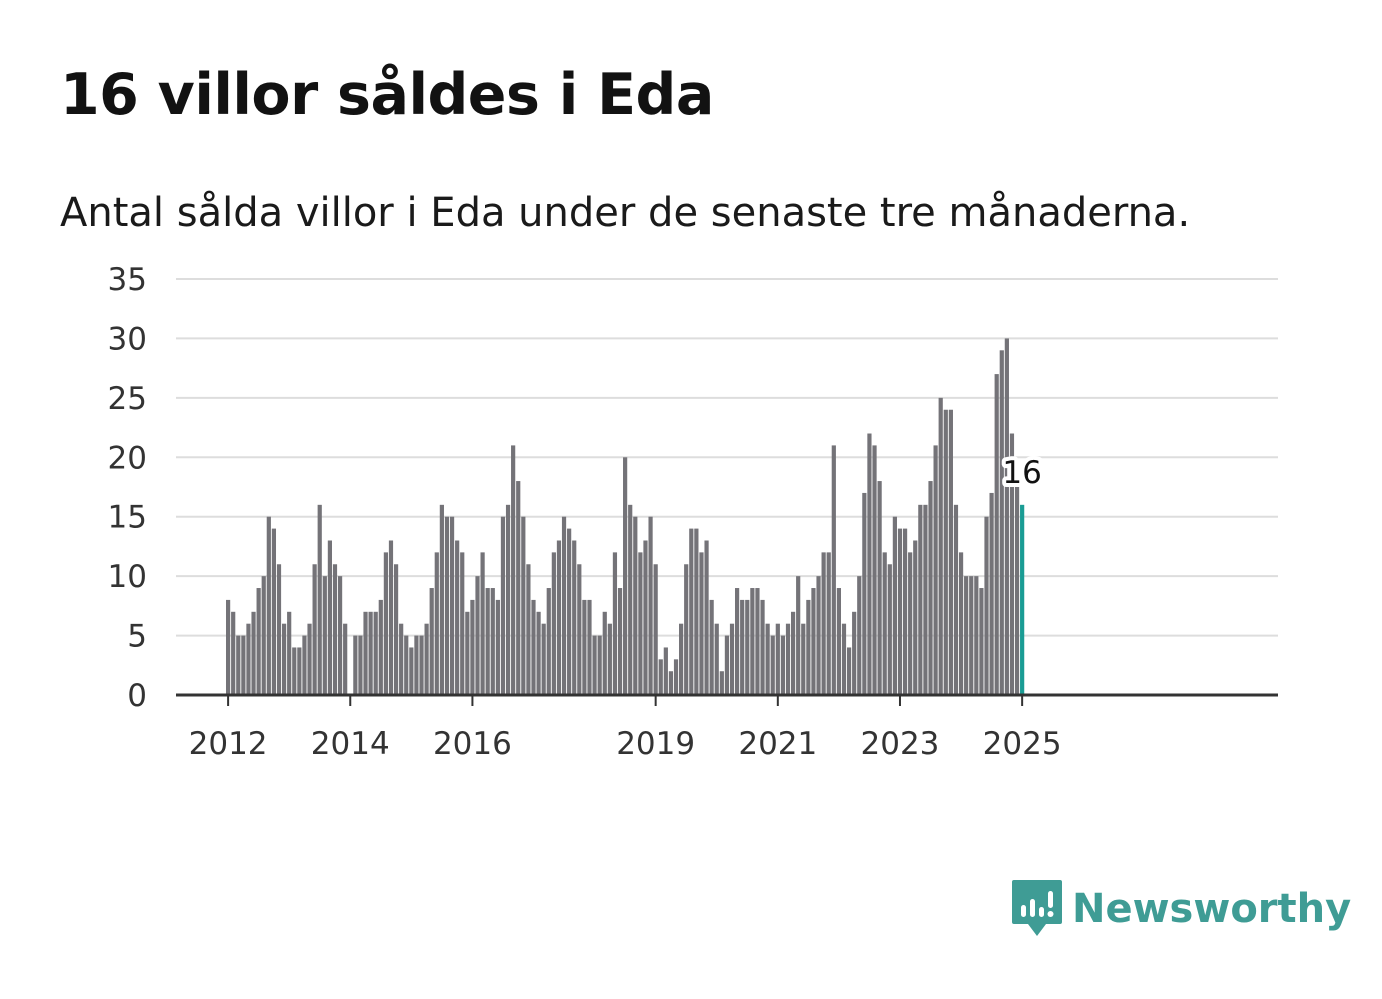 This screenshot has height=999, width=1382. I want to click on x-tick-label: 2021, so click(777, 744).